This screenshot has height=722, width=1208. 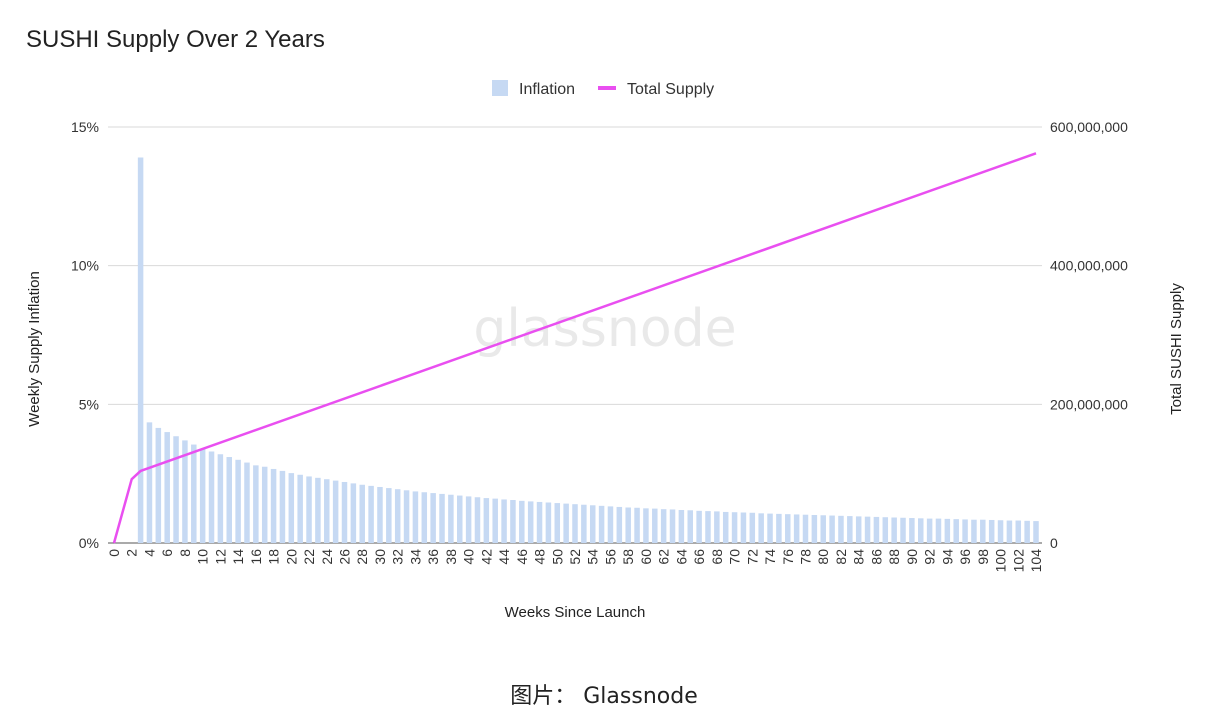 What do you see at coordinates (132, 553) in the screenshot?
I see `x-tick-label: 2` at bounding box center [132, 553].